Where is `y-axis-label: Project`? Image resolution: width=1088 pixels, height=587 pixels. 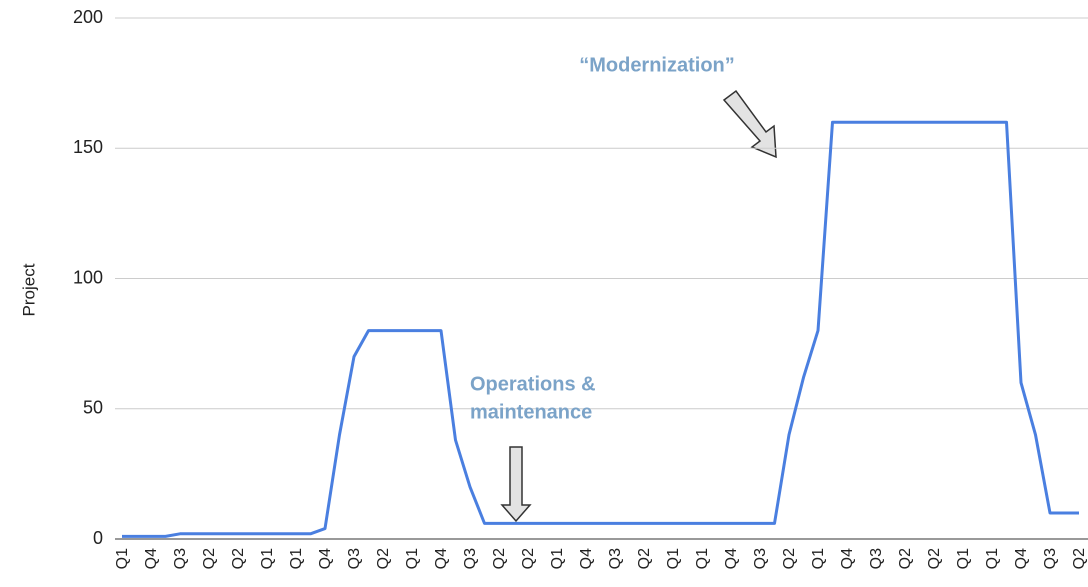
y-axis-label: Project is located at coordinates (28, 289).